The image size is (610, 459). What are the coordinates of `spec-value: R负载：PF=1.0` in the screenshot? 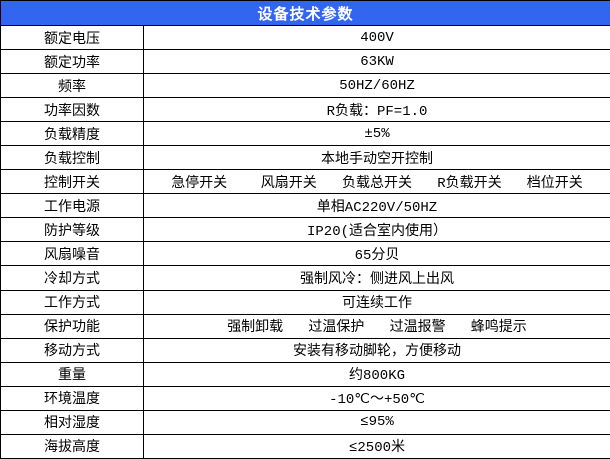 It's located at (376, 110).